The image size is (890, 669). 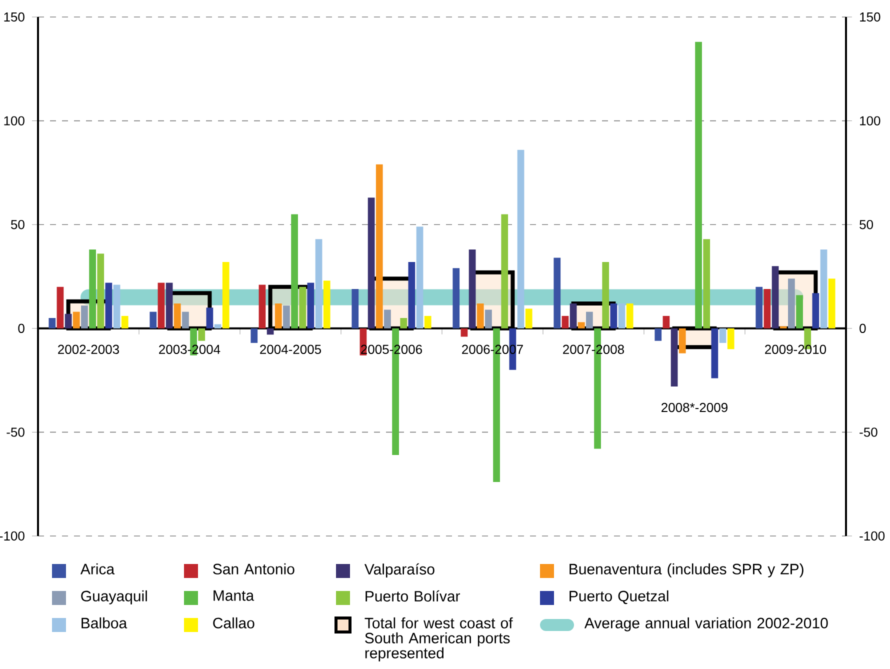 What do you see at coordinates (869, 432) in the screenshot?
I see `y2-tick-label: -50` at bounding box center [869, 432].